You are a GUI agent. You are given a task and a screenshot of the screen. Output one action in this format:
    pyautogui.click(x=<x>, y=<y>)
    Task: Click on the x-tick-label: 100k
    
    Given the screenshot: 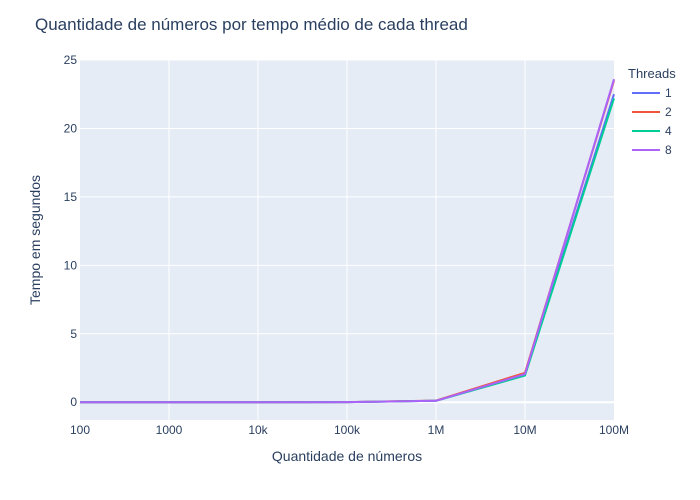 What is the action you would take?
    pyautogui.click(x=347, y=430)
    